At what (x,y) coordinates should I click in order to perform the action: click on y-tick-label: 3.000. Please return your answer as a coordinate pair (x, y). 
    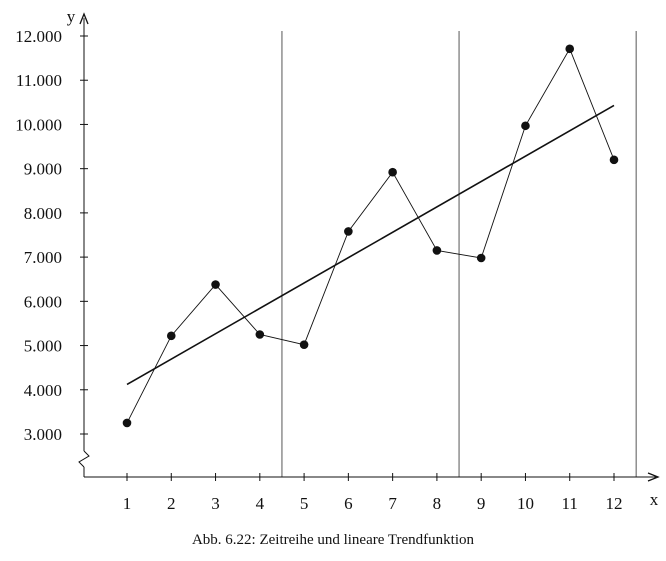
    Looking at the image, I should click on (43, 434).